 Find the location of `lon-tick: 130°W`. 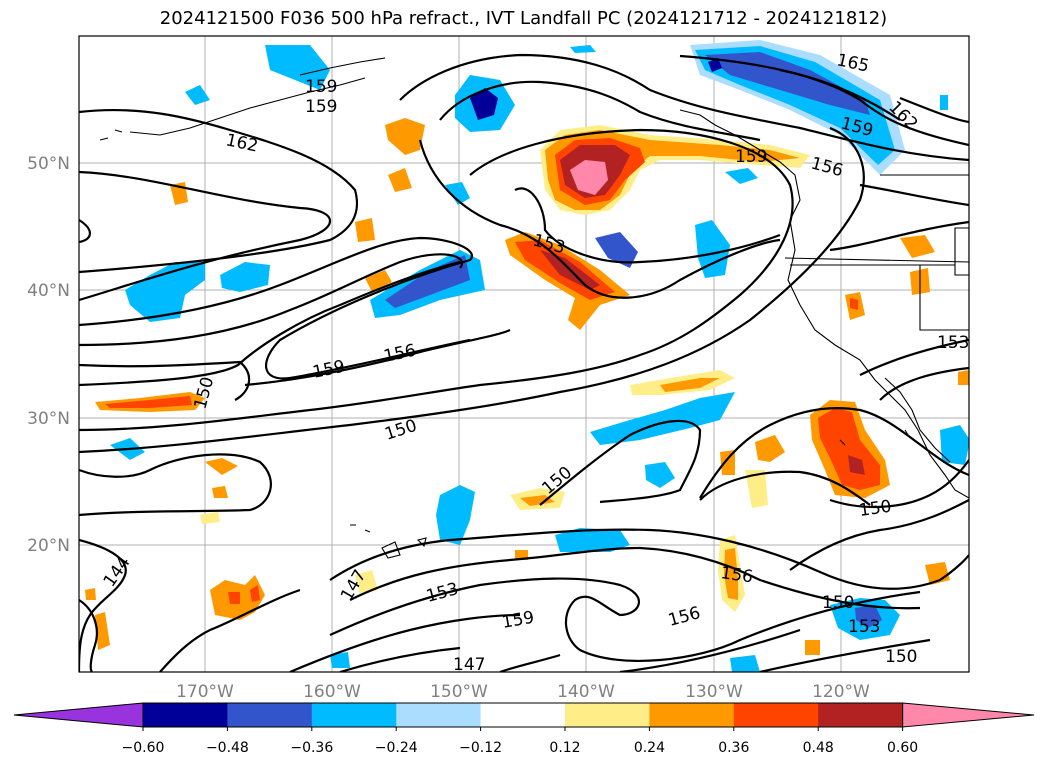

lon-tick: 130°W is located at coordinates (714, 692).